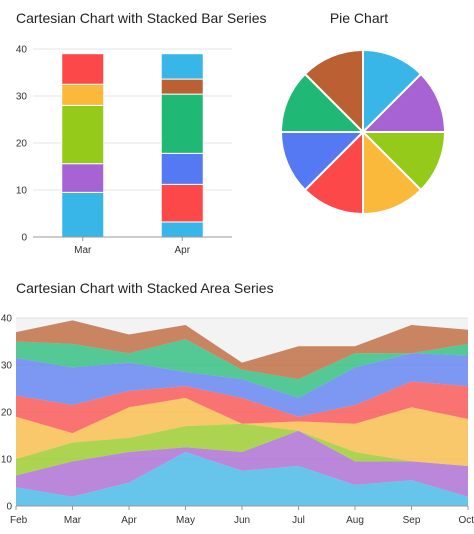 The height and width of the screenshot is (534, 474). I want to click on area-y-tick-label: 10, so click(7, 460).